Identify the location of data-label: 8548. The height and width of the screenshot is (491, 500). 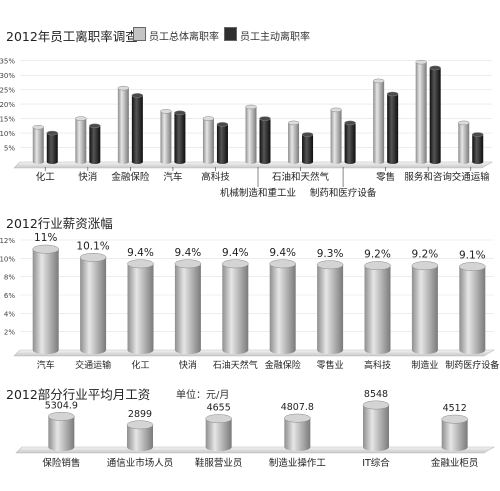
(376, 394).